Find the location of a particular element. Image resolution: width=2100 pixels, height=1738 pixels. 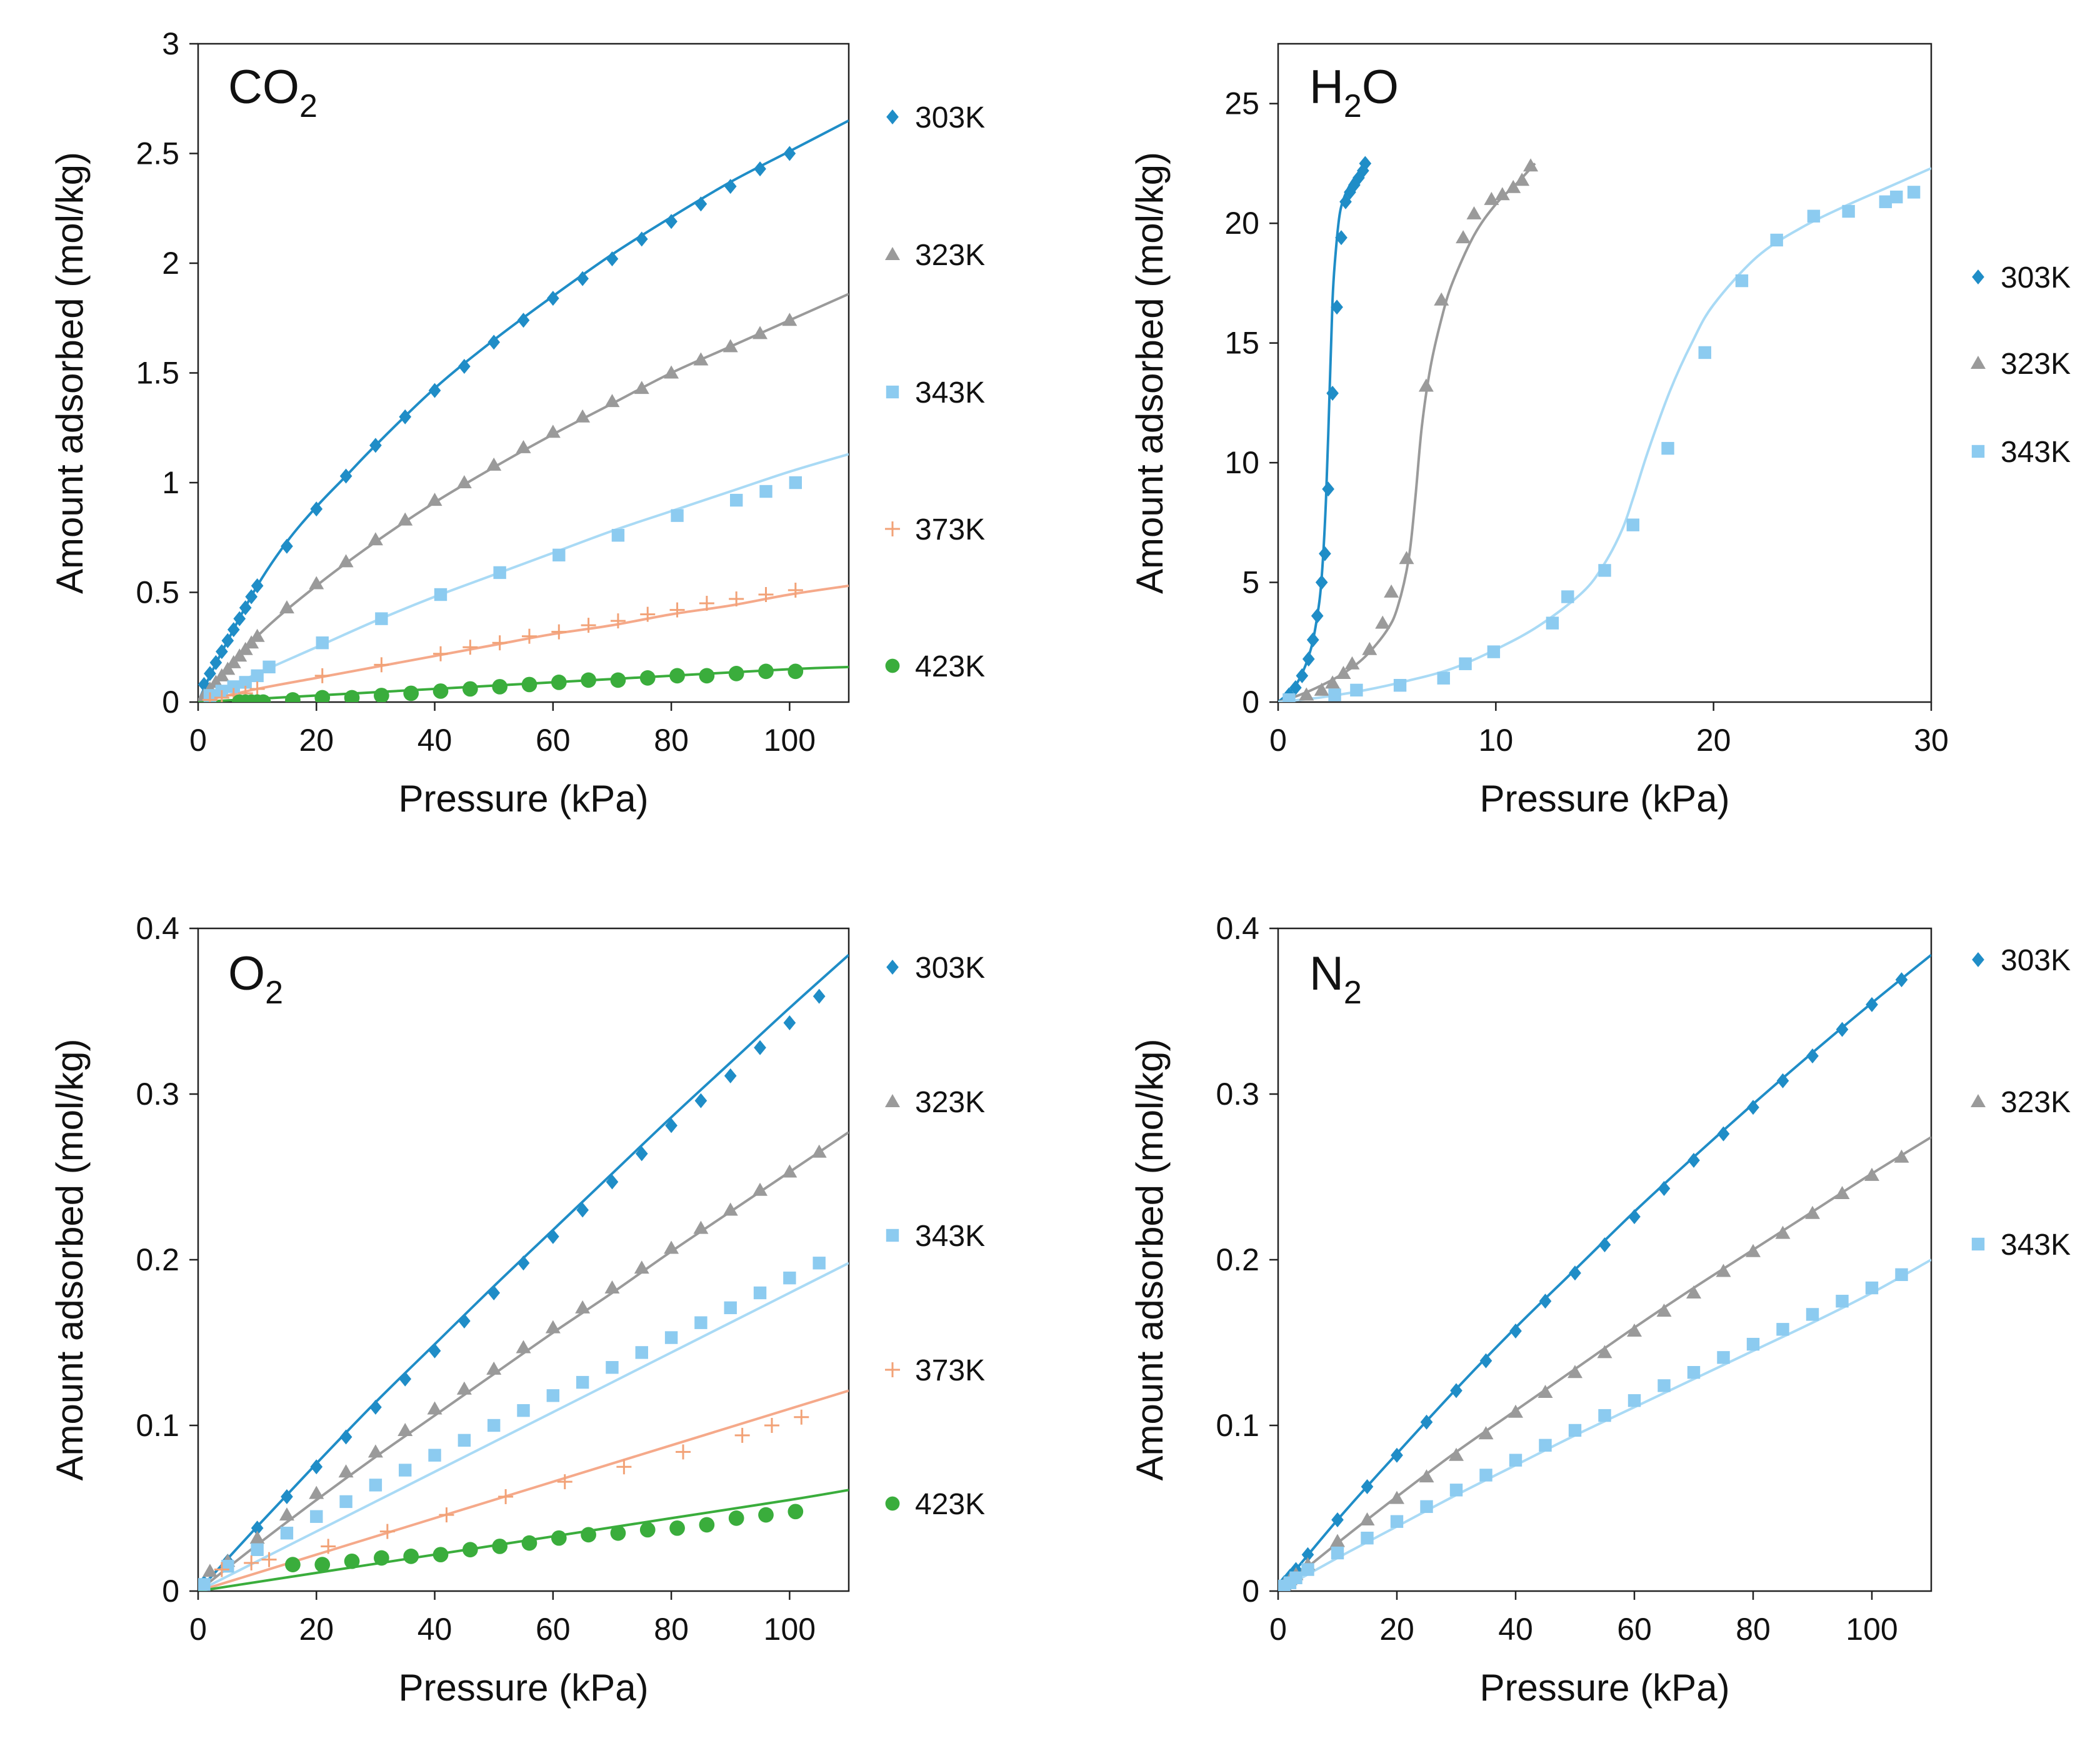

x-tick-label: 80 is located at coordinates (671, 1629).